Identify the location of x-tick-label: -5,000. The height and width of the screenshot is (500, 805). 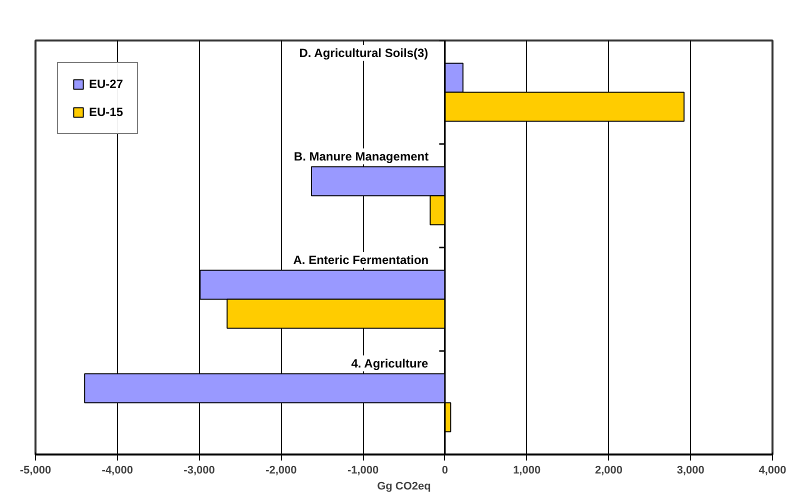
(36, 470).